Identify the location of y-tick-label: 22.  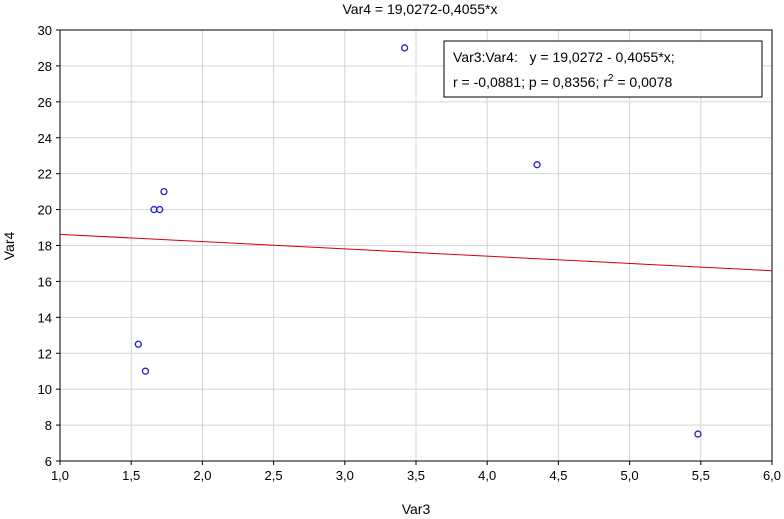
(45, 174).